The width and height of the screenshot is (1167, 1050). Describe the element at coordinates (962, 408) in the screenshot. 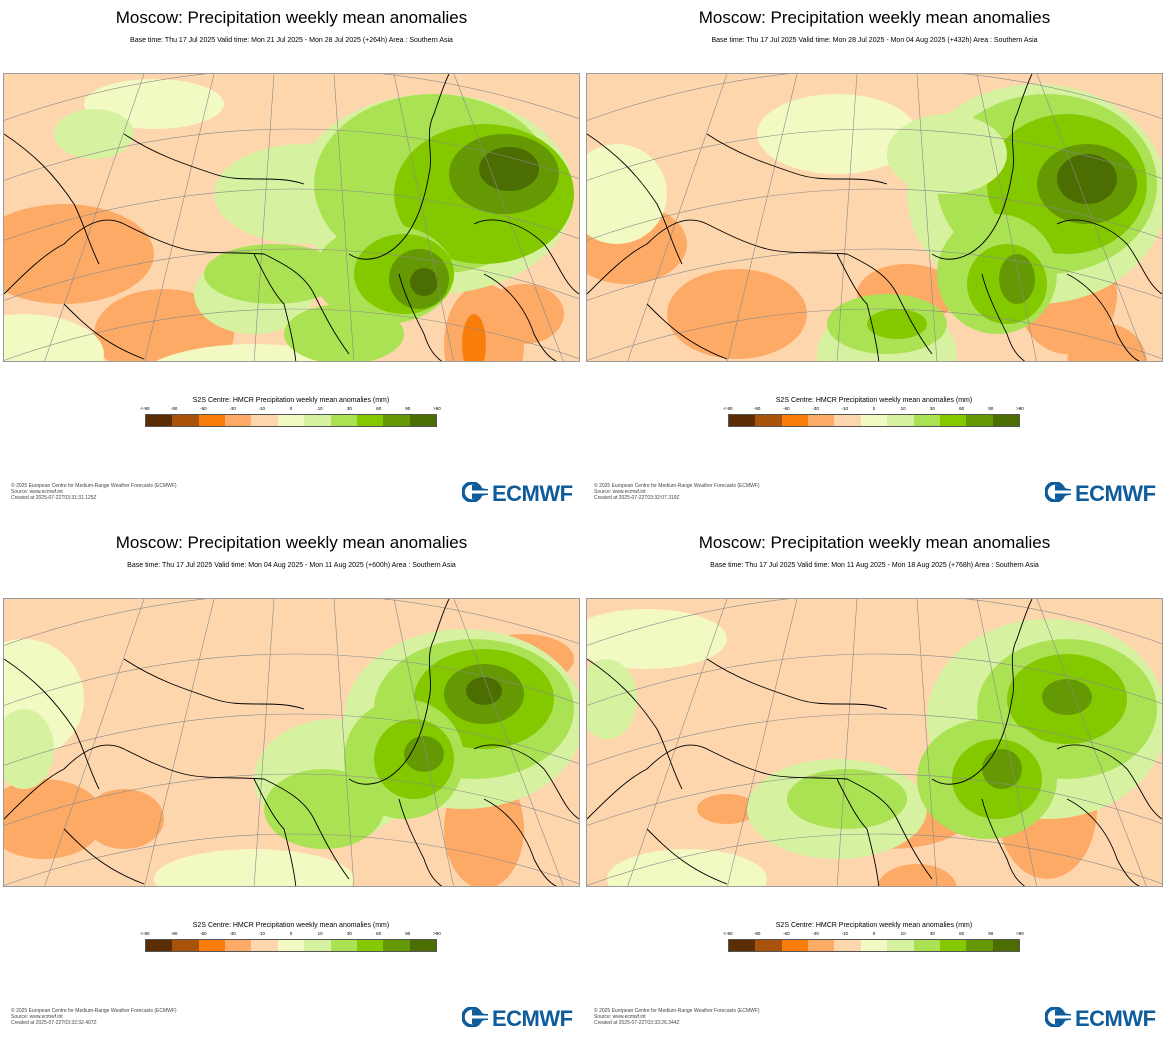

I see `legend-tick: 60` at that location.